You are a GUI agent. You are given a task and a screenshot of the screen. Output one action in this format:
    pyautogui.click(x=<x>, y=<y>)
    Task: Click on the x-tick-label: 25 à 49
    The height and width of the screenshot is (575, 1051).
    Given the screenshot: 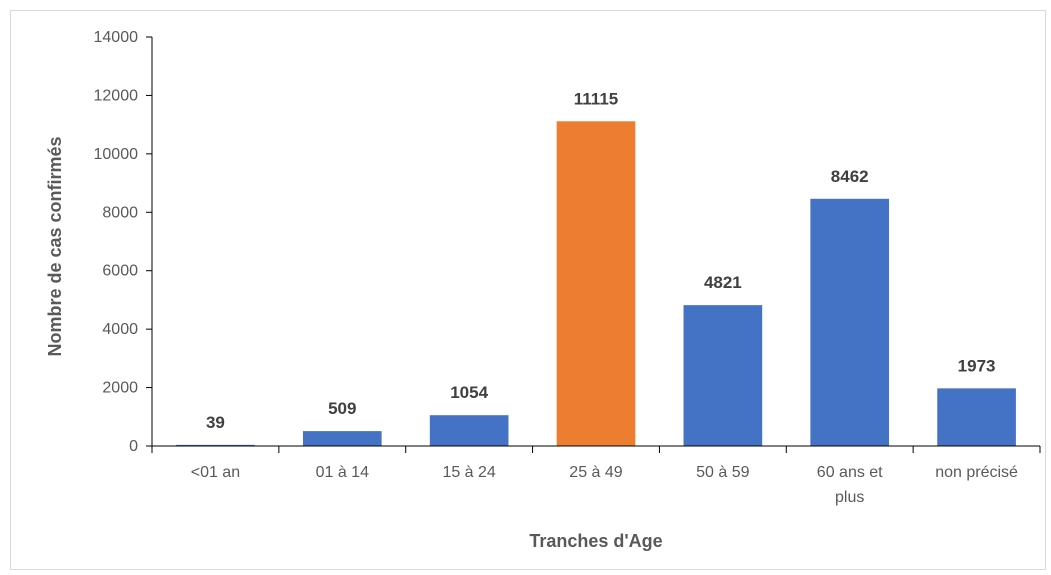 What is the action you would take?
    pyautogui.click(x=595, y=472)
    